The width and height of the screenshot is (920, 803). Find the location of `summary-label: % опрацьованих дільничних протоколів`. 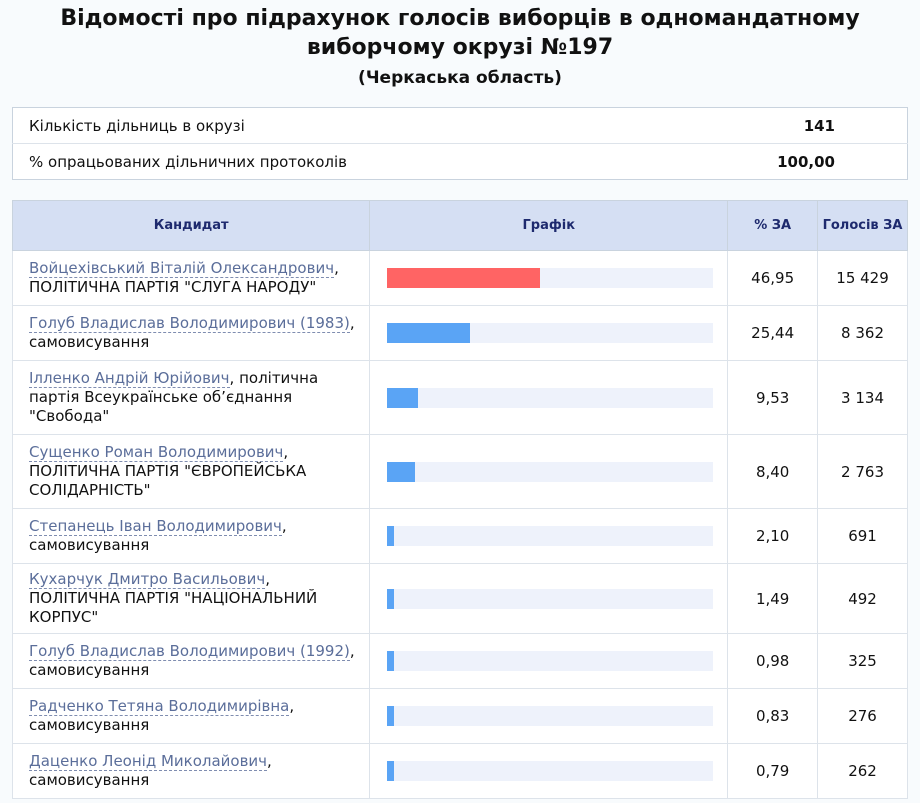

summary-label: % опрацьованих дільничних протоколів is located at coordinates (188, 161).